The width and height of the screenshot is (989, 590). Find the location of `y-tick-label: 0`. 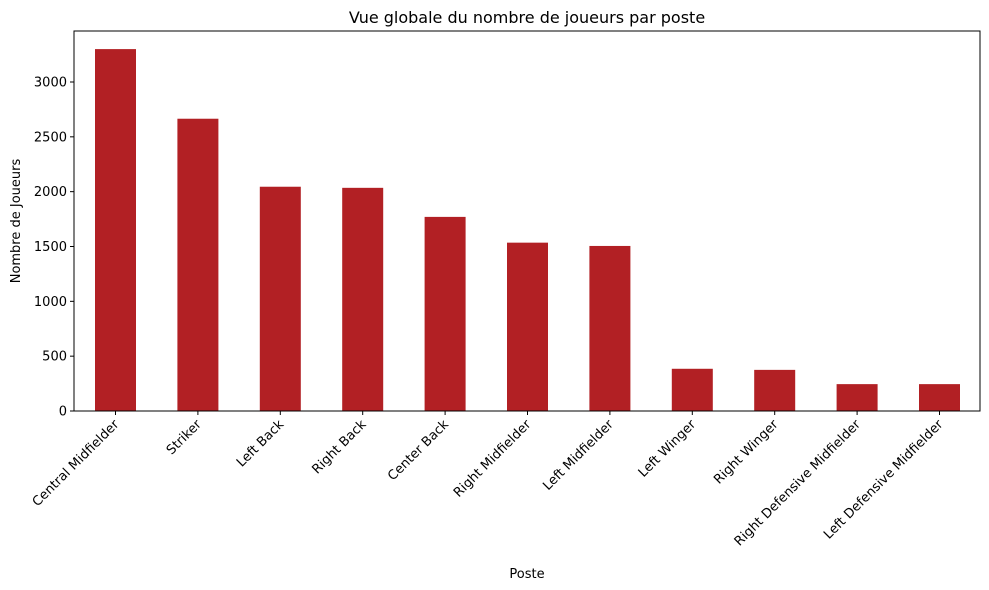

y-tick-label: 0 is located at coordinates (63, 412).